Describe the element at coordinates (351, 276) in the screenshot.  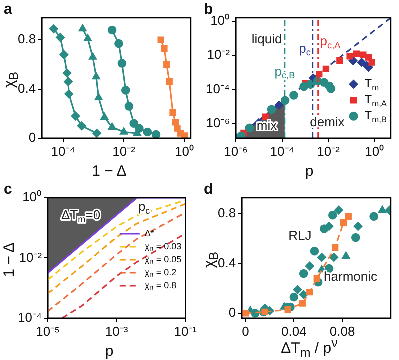
I see `annotation: harmonic` at that location.